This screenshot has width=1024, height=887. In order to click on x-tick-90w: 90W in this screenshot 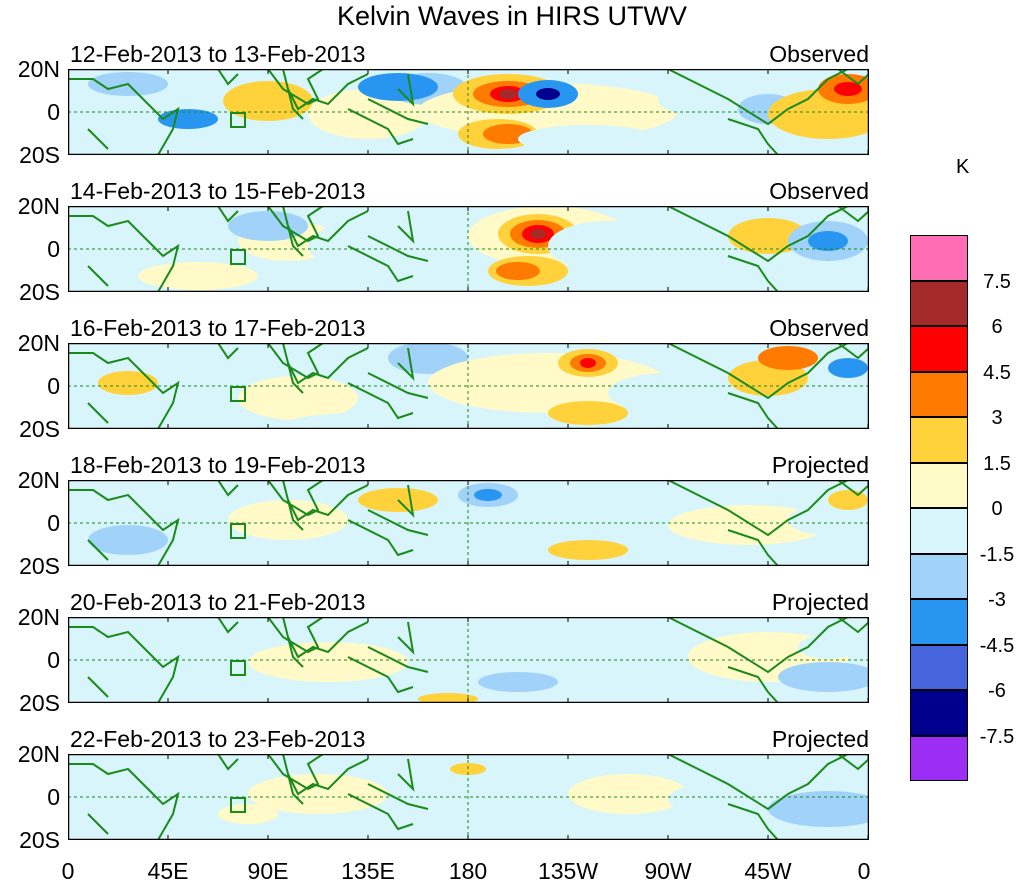, I will do `click(668, 871)`.